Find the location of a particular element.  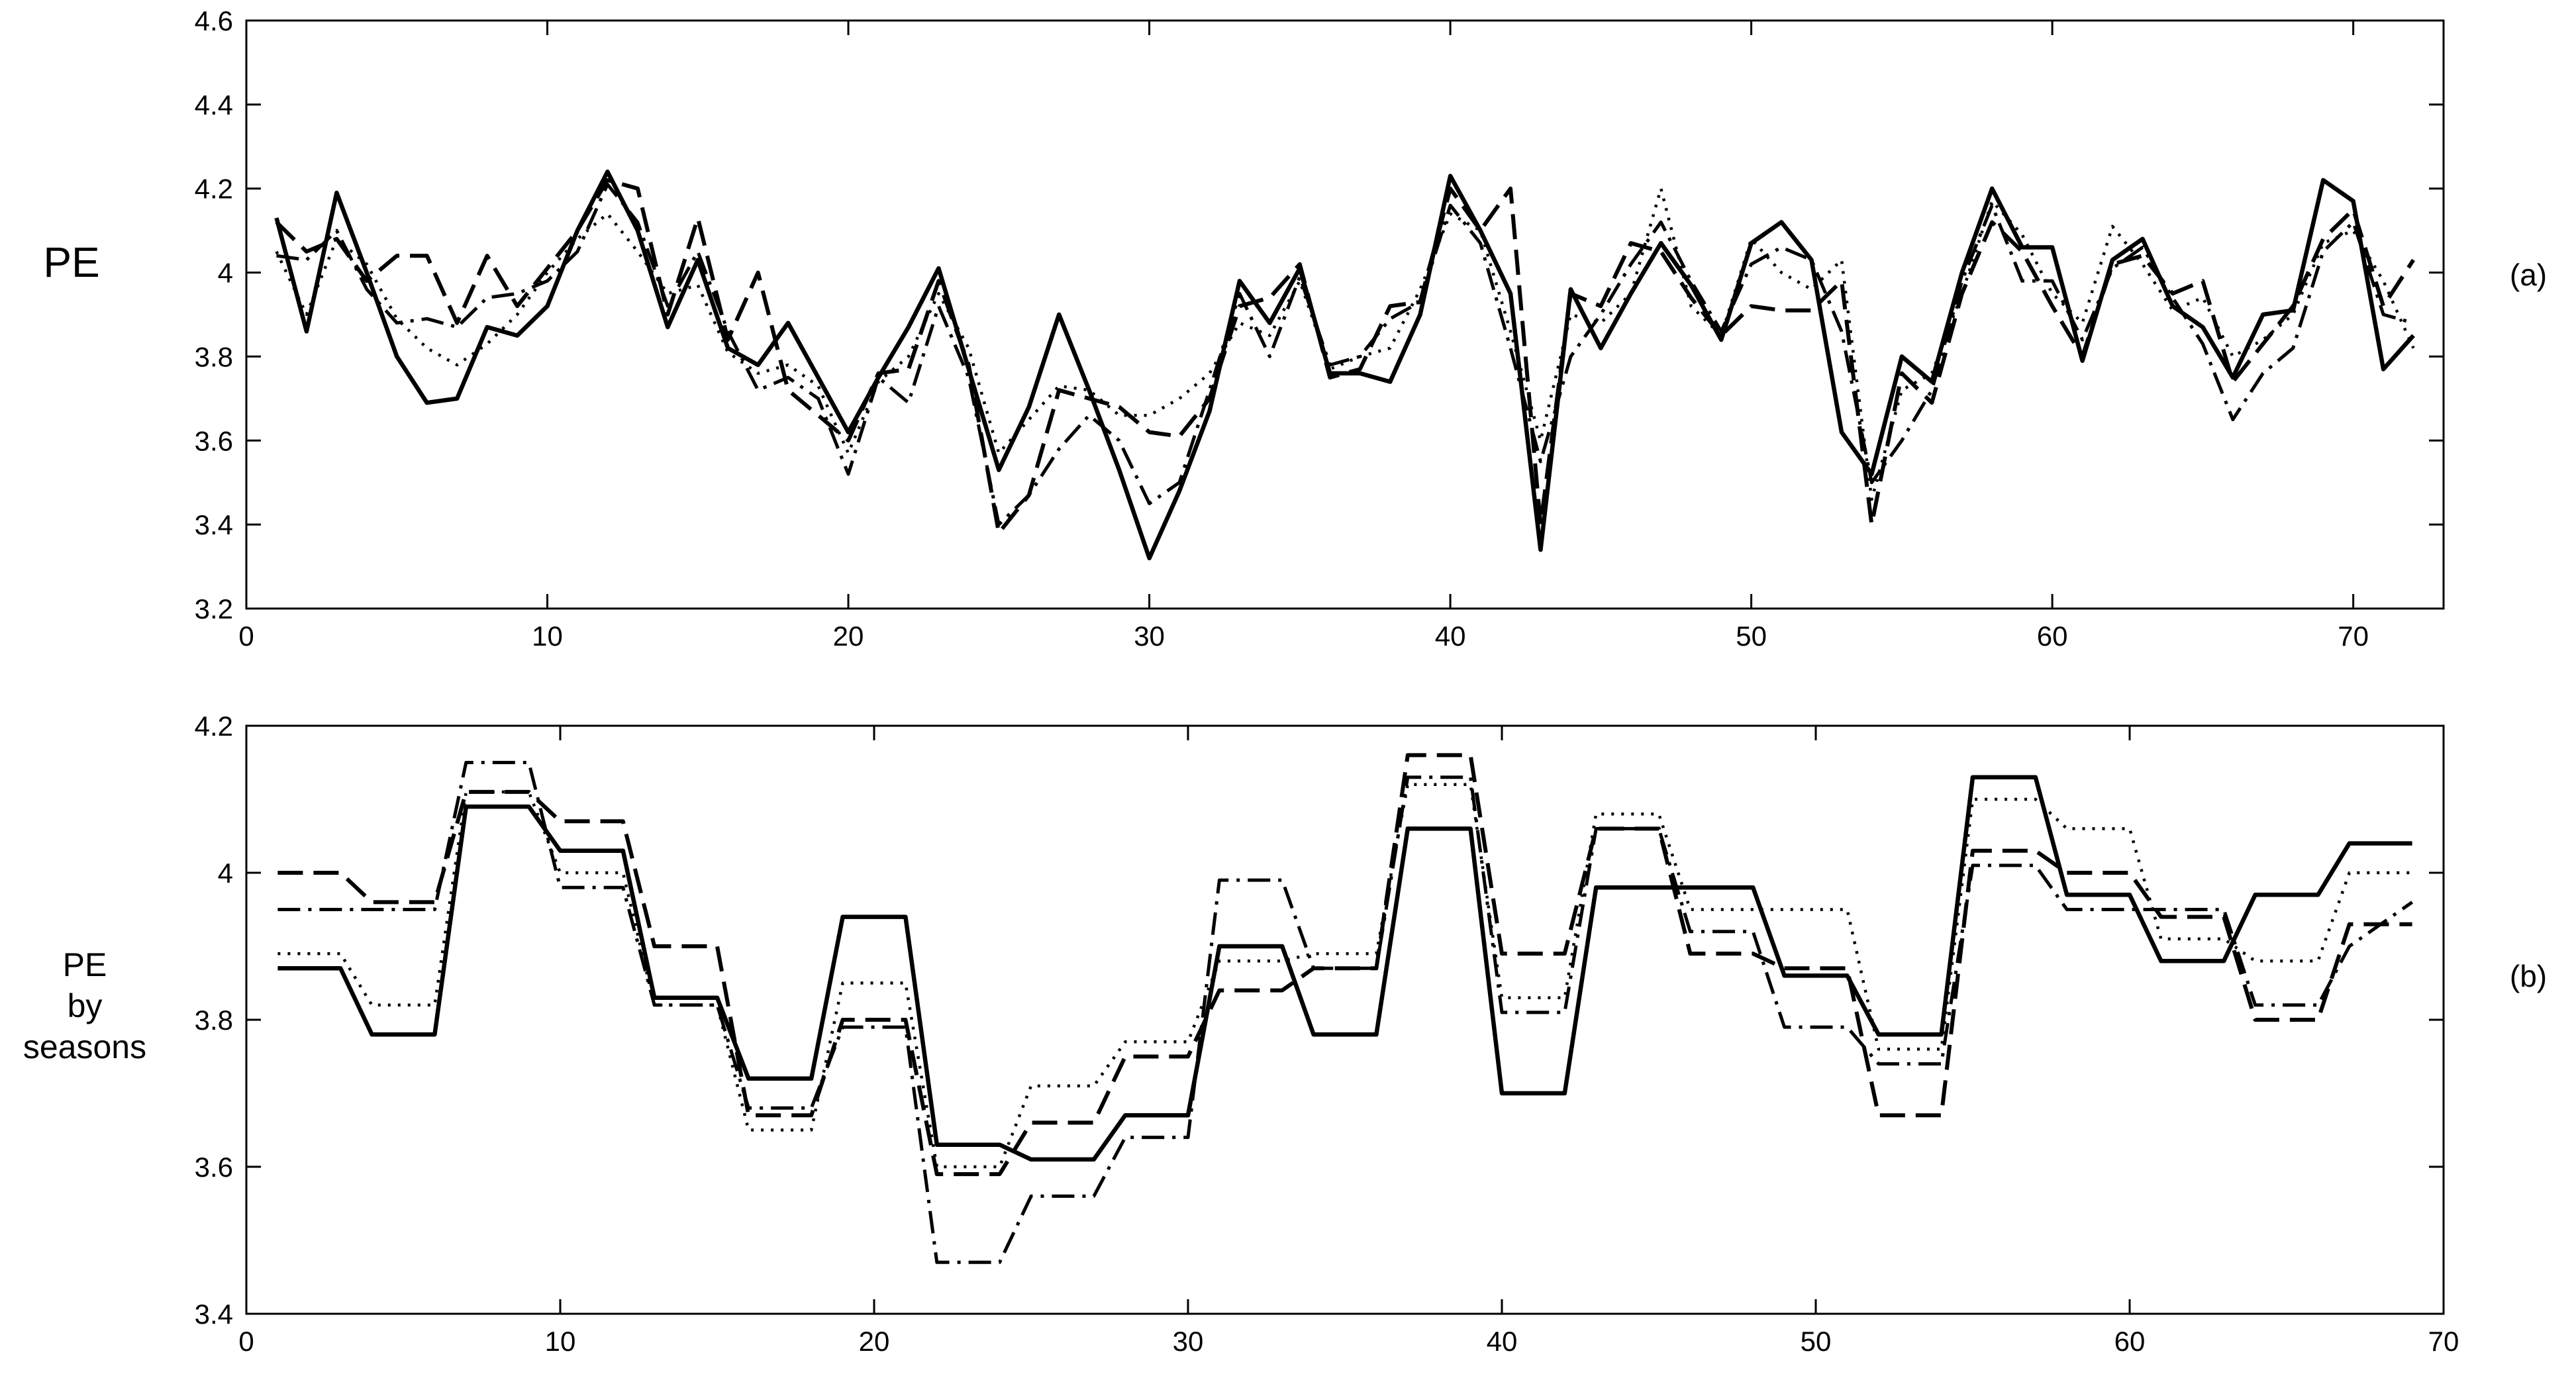

panel-a-y-tick-label: 3.6 is located at coordinates (214, 440).